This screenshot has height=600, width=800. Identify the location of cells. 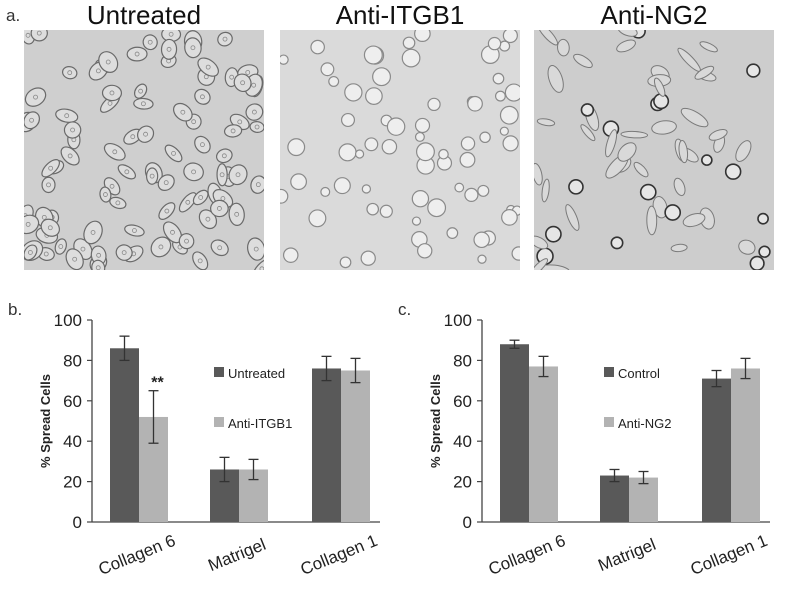
(400, 149).